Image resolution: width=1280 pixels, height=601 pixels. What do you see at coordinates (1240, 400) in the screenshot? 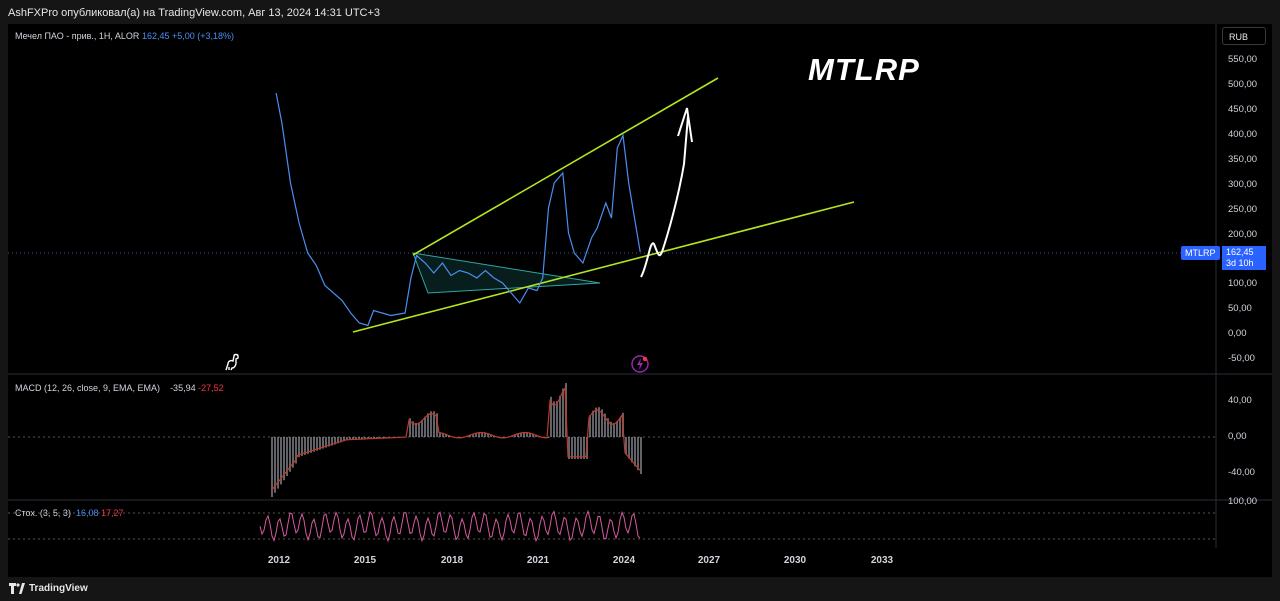
I see `macd-y-tick: 40,00` at bounding box center [1240, 400].